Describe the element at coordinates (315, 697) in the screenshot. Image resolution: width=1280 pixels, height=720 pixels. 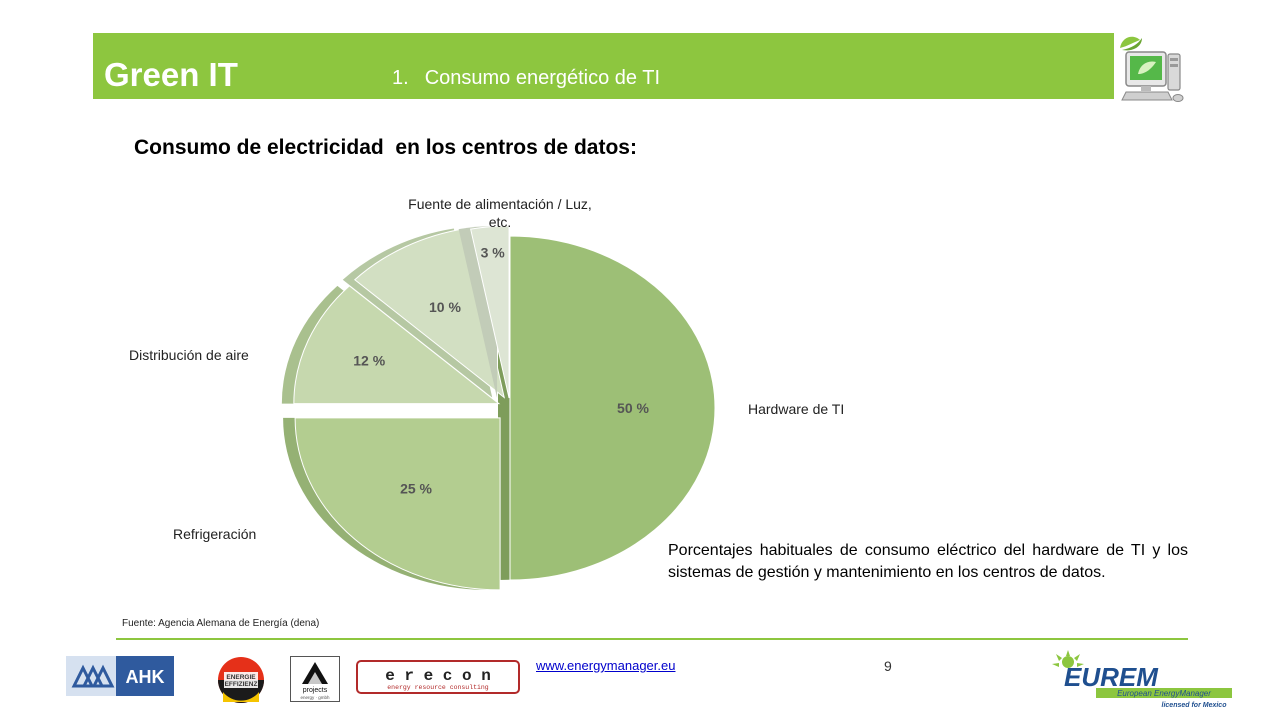
I see `projects-logo-line2: energy · gmbh` at that location.